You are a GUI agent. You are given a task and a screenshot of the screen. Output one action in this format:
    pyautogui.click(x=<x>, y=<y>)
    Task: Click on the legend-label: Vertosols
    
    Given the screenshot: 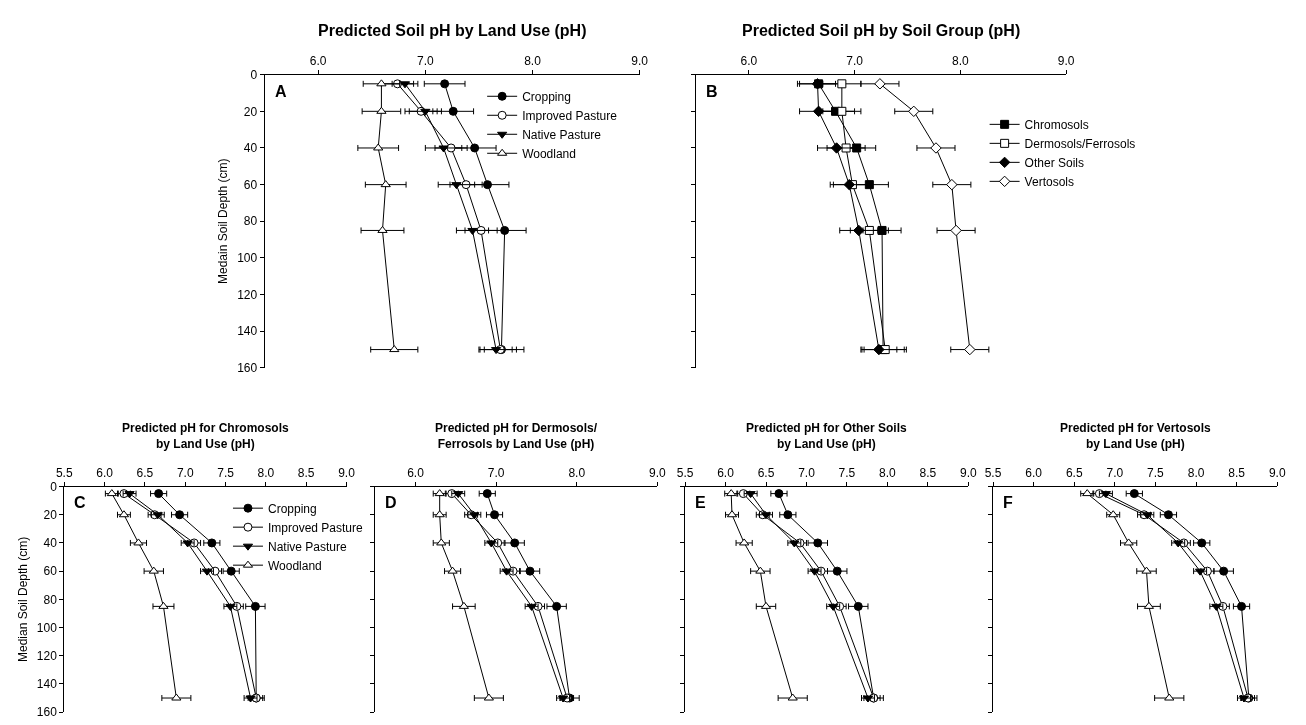 What is the action you would take?
    pyautogui.click(x=1049, y=182)
    